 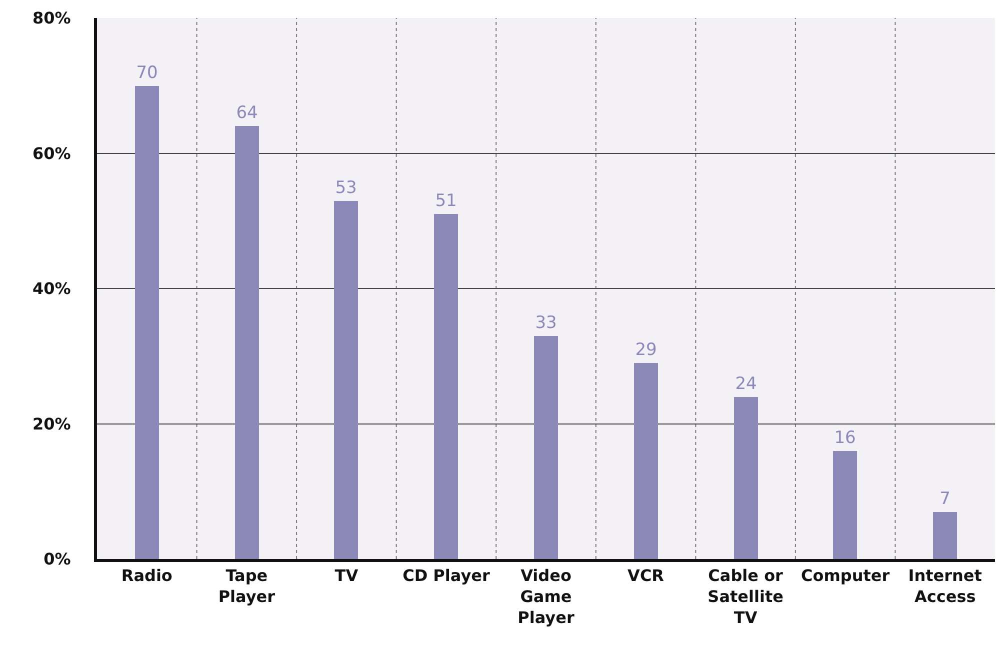 I want to click on y-tick-label: 40%, so click(x=51, y=288).